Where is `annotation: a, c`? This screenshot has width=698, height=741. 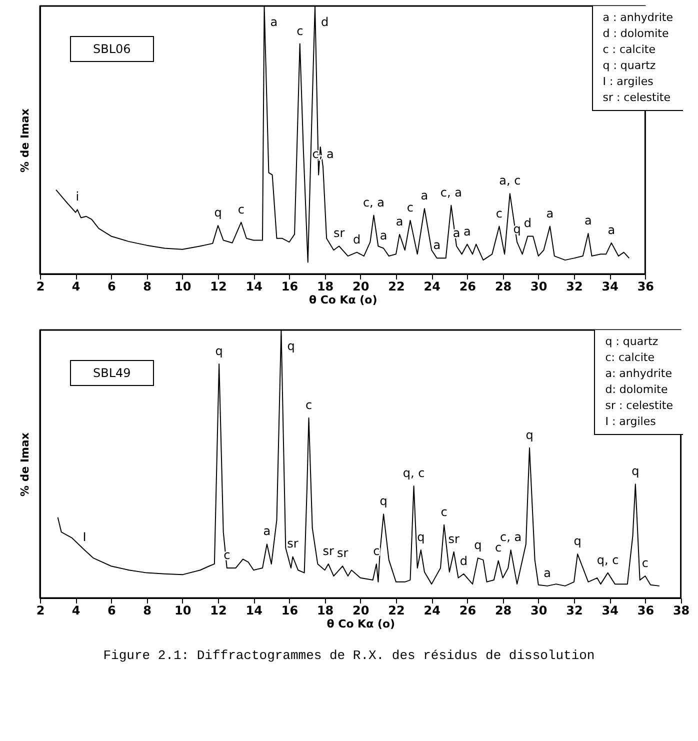
annotation: a, c is located at coordinates (510, 181).